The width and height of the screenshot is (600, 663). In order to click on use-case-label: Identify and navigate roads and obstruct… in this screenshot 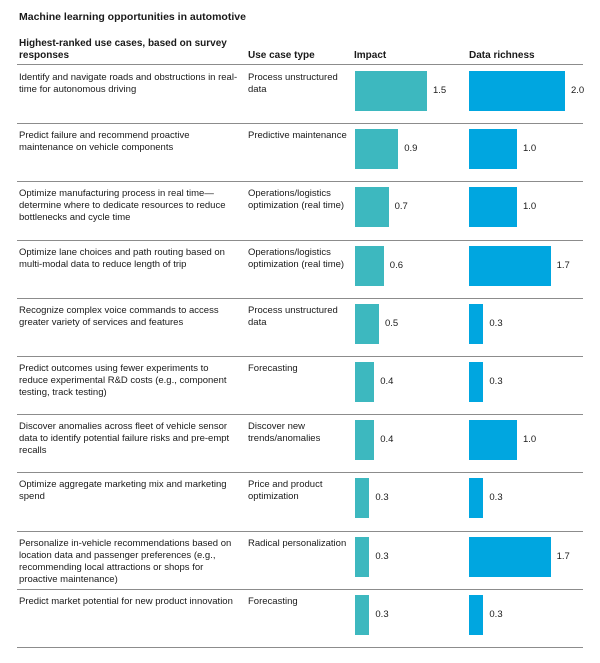, I will do `click(128, 83)`.